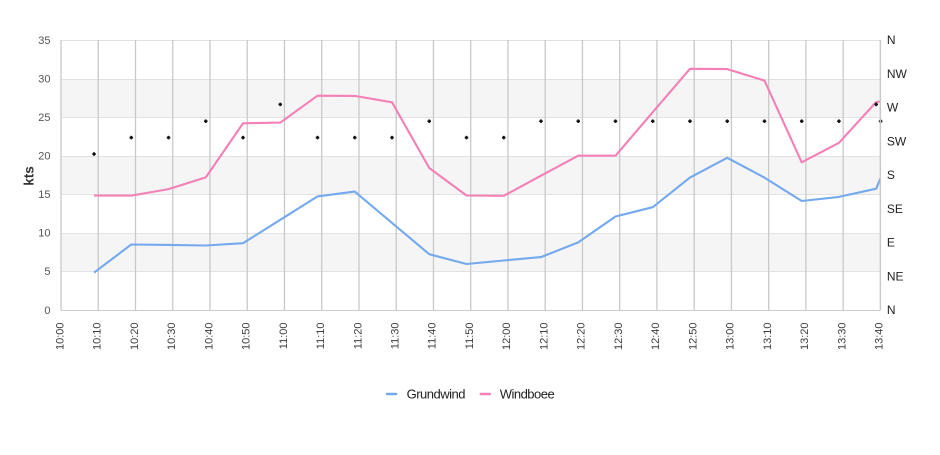 This screenshot has height=455, width=940. Describe the element at coordinates (582, 337) in the screenshot. I see `svg-text: 12:20` at that location.